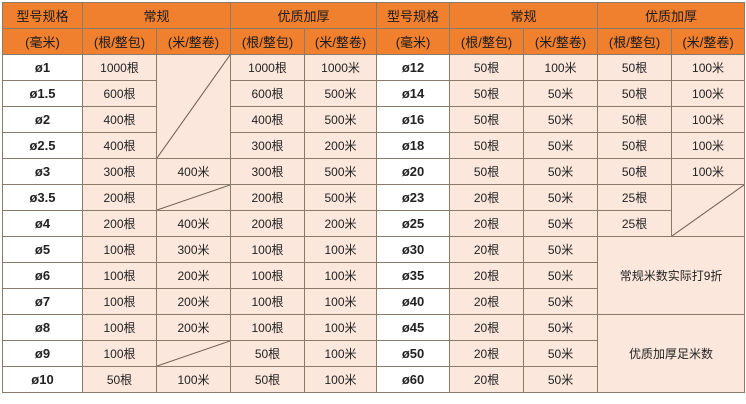  Describe the element at coordinates (119, 171) in the screenshot. I see `regular-pack-cell: 300根` at that location.